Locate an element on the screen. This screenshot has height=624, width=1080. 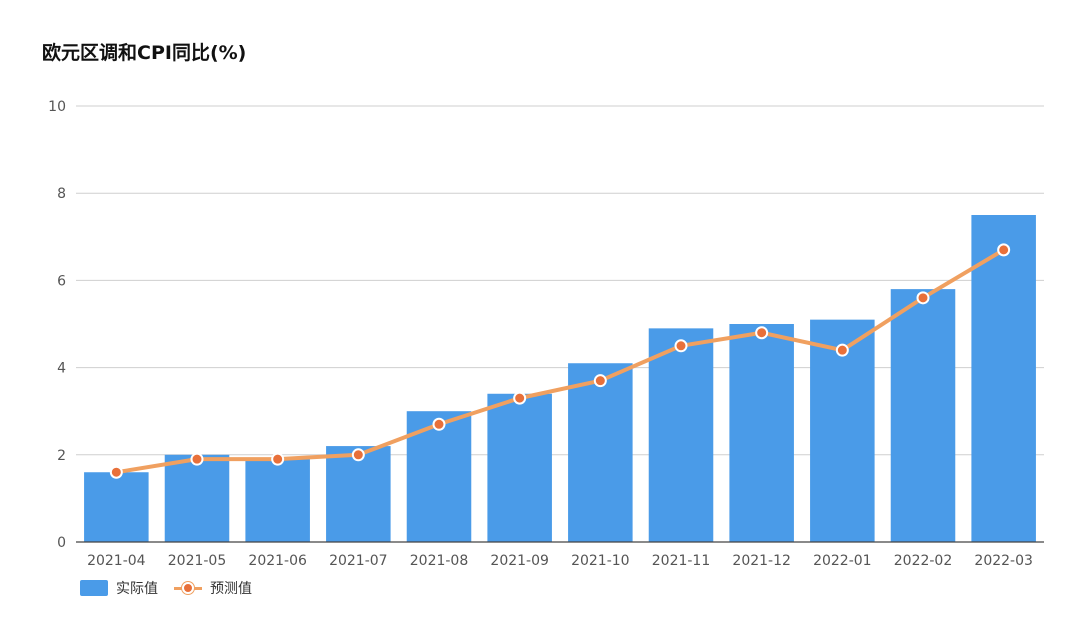
legend-bar-swatch is located at coordinates (94, 588).